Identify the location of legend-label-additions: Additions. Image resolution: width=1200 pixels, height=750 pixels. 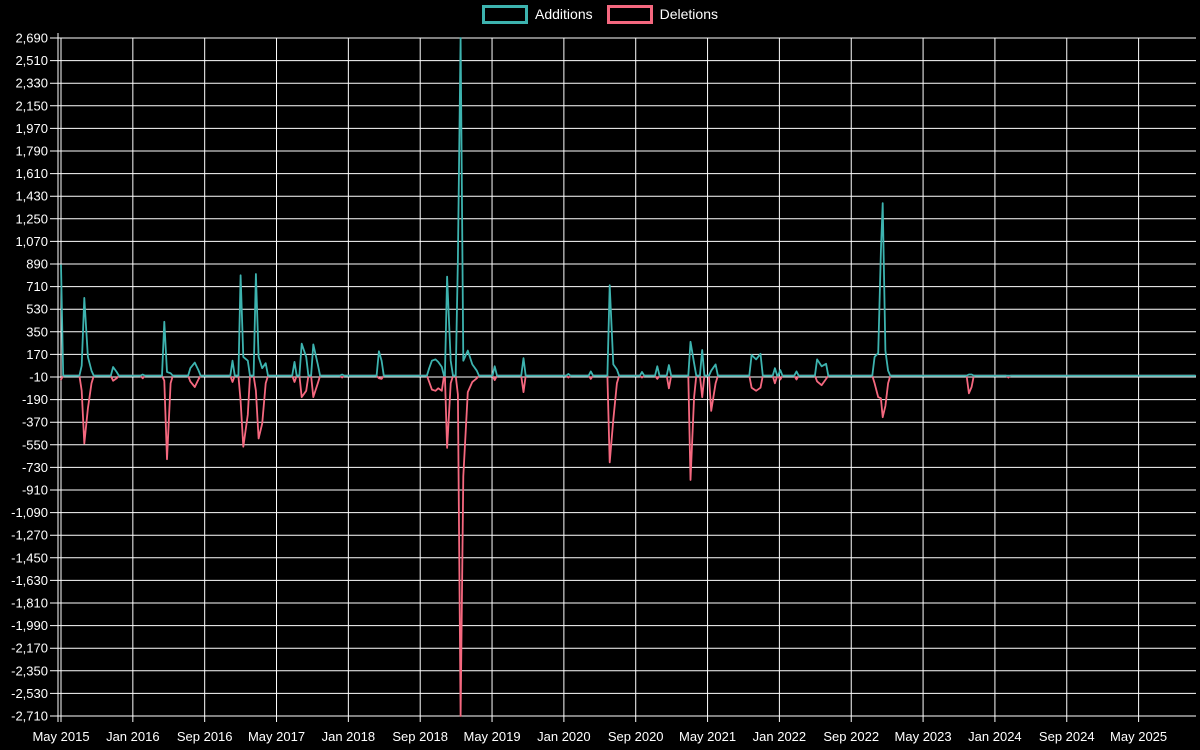
(564, 14).